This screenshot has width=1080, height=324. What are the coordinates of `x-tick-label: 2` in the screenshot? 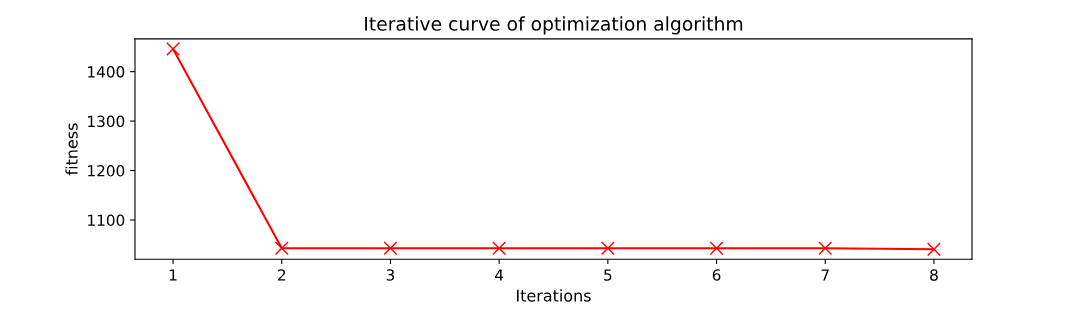 It's located at (282, 275).